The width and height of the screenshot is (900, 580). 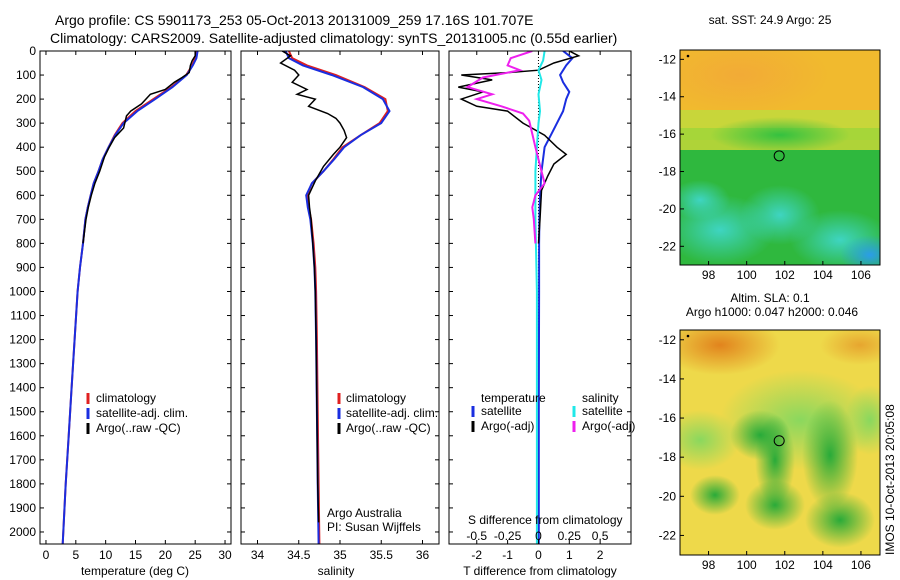 What do you see at coordinates (26, 219) in the screenshot?
I see `y-tick-label: 700` at bounding box center [26, 219].